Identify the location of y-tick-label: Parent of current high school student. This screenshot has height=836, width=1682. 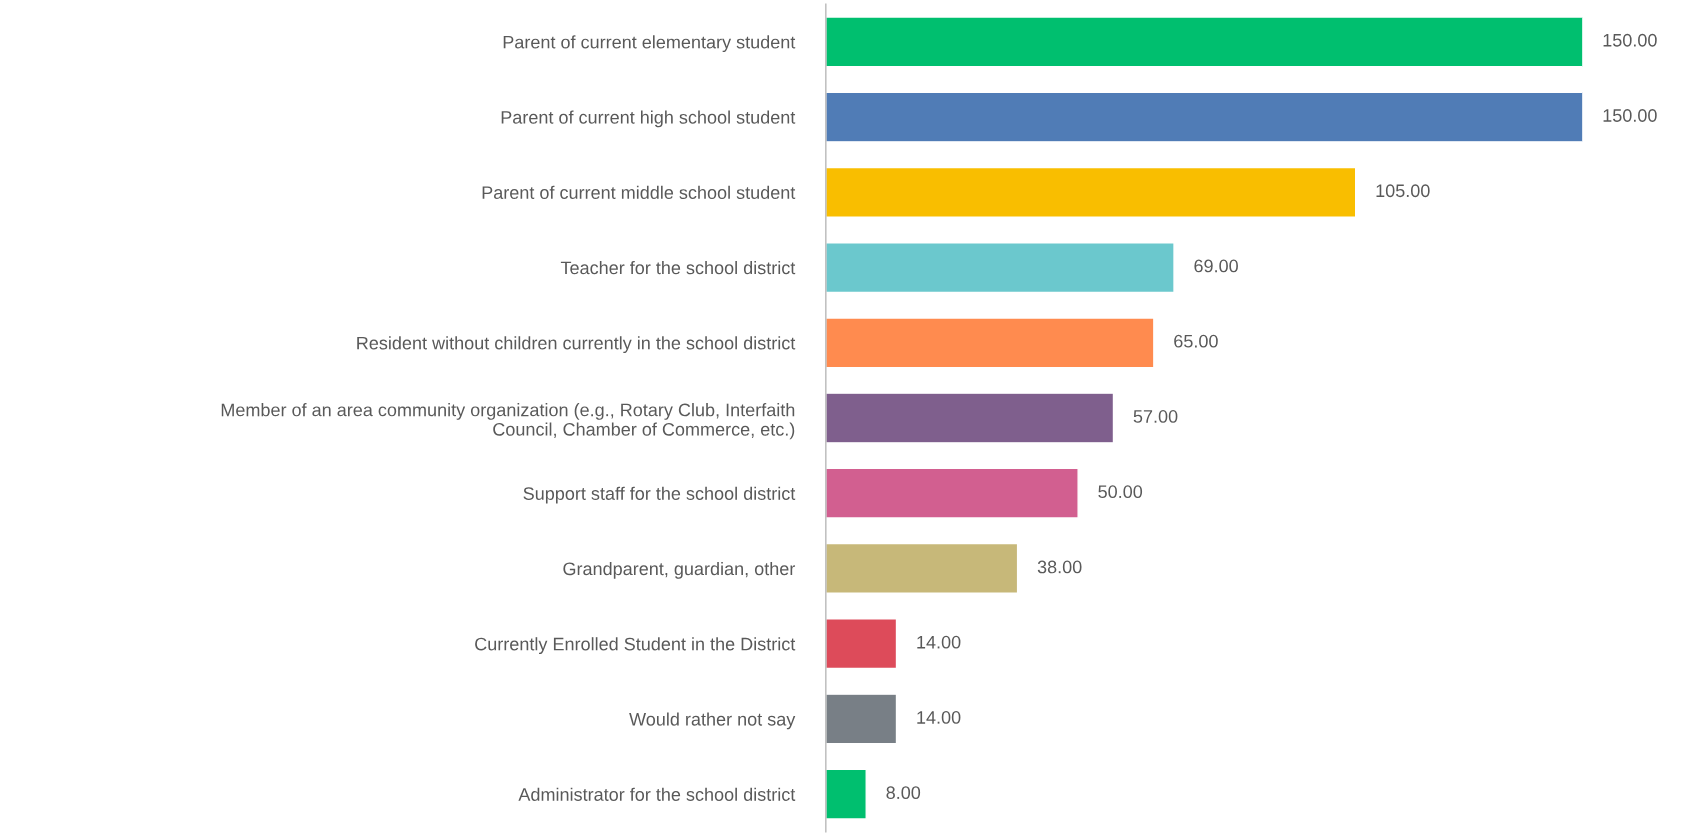
(648, 119).